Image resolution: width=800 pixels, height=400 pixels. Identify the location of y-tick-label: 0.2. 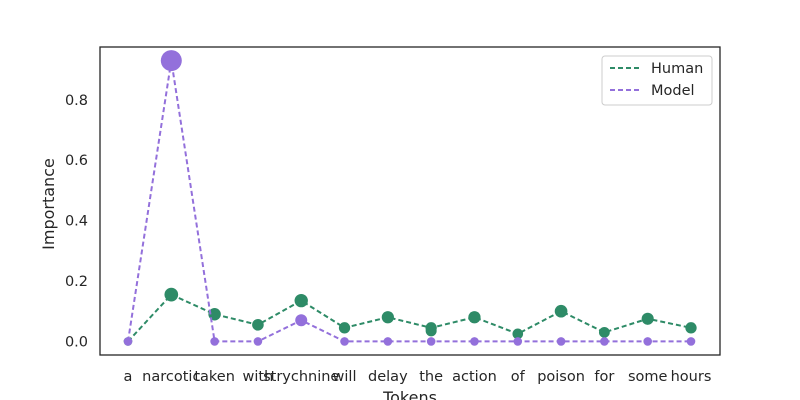
(76, 282).